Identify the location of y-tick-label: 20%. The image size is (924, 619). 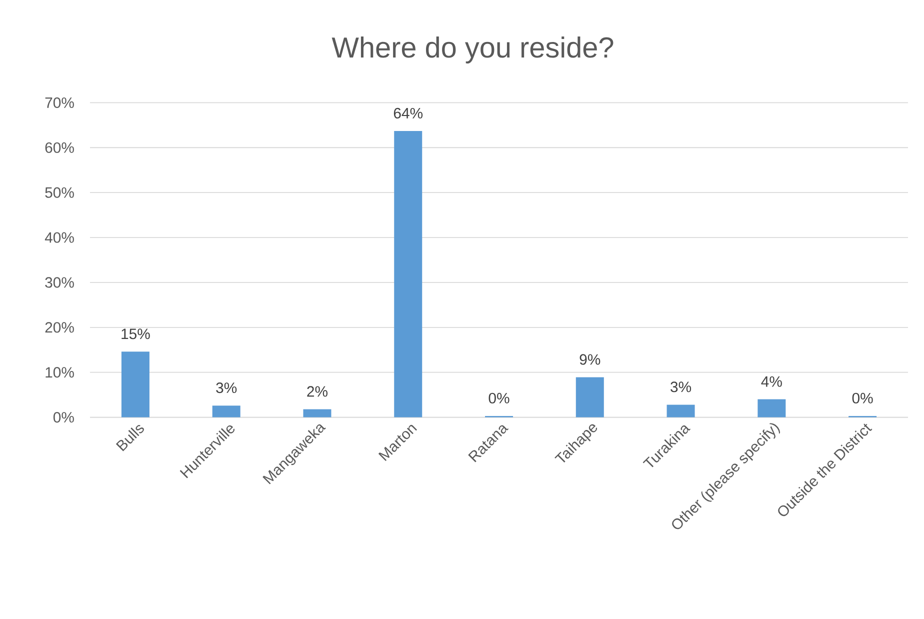
(59, 327).